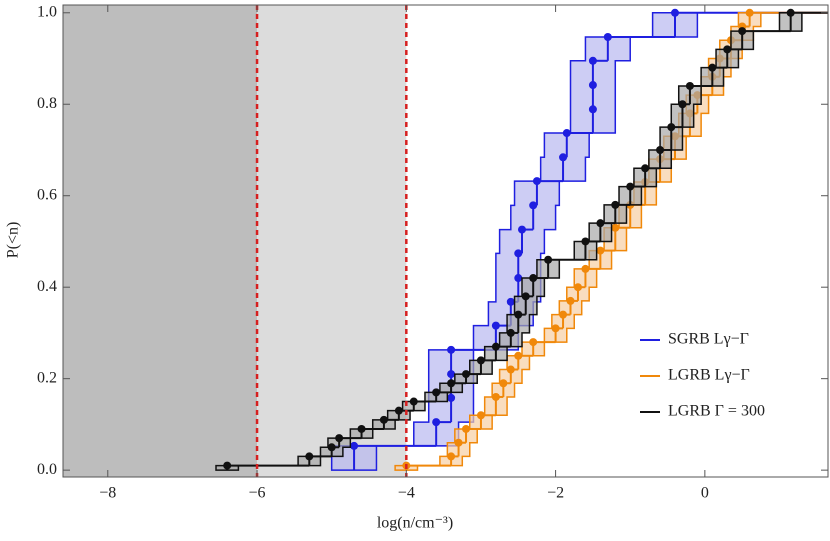 Image resolution: width=830 pixels, height=541 pixels. Describe the element at coordinates (47, 11) in the screenshot. I see `y-tick-label: 1.0` at that location.